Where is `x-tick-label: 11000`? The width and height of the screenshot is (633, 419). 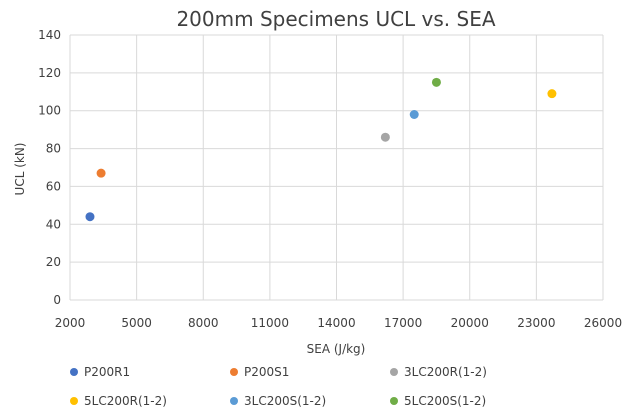
x-tick-label: 11000 is located at coordinates (270, 323).